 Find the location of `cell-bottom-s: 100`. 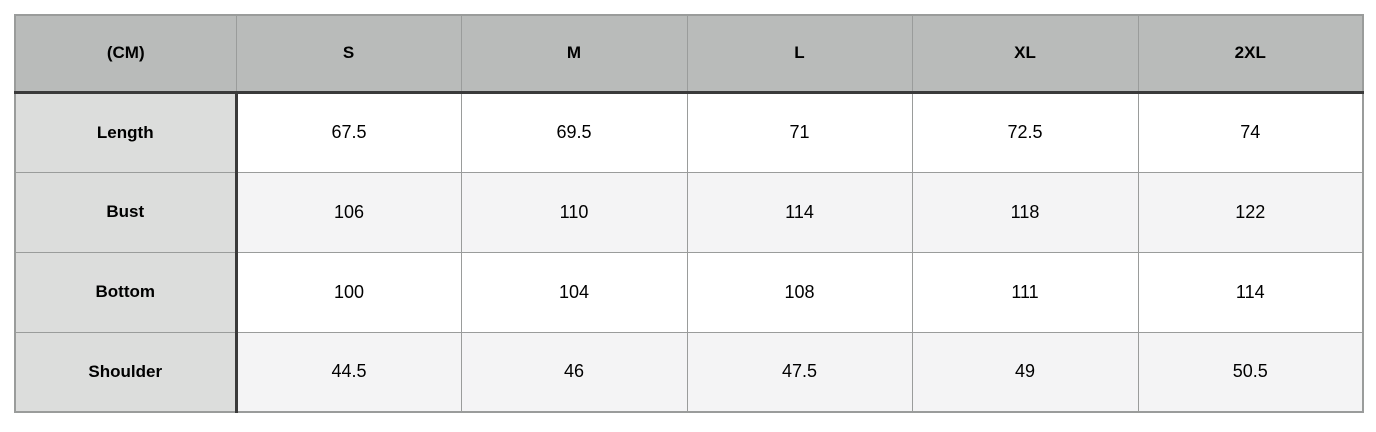

cell-bottom-s: 100 is located at coordinates (348, 292).